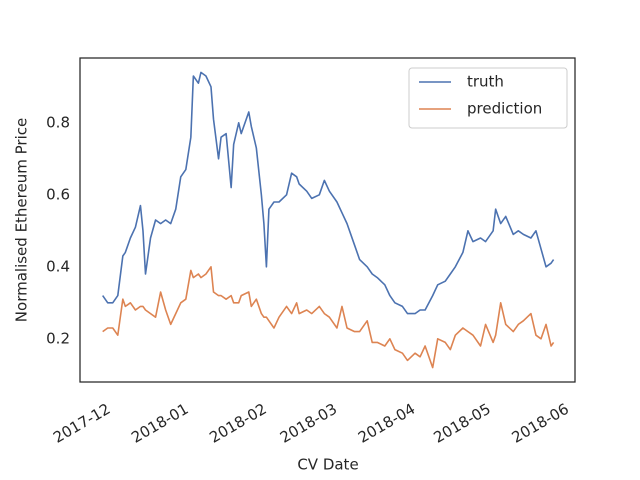 This screenshot has width=640, height=480. What do you see at coordinates (237, 423) in the screenshot?
I see `x-tick-label: 2018-02` at bounding box center [237, 423].